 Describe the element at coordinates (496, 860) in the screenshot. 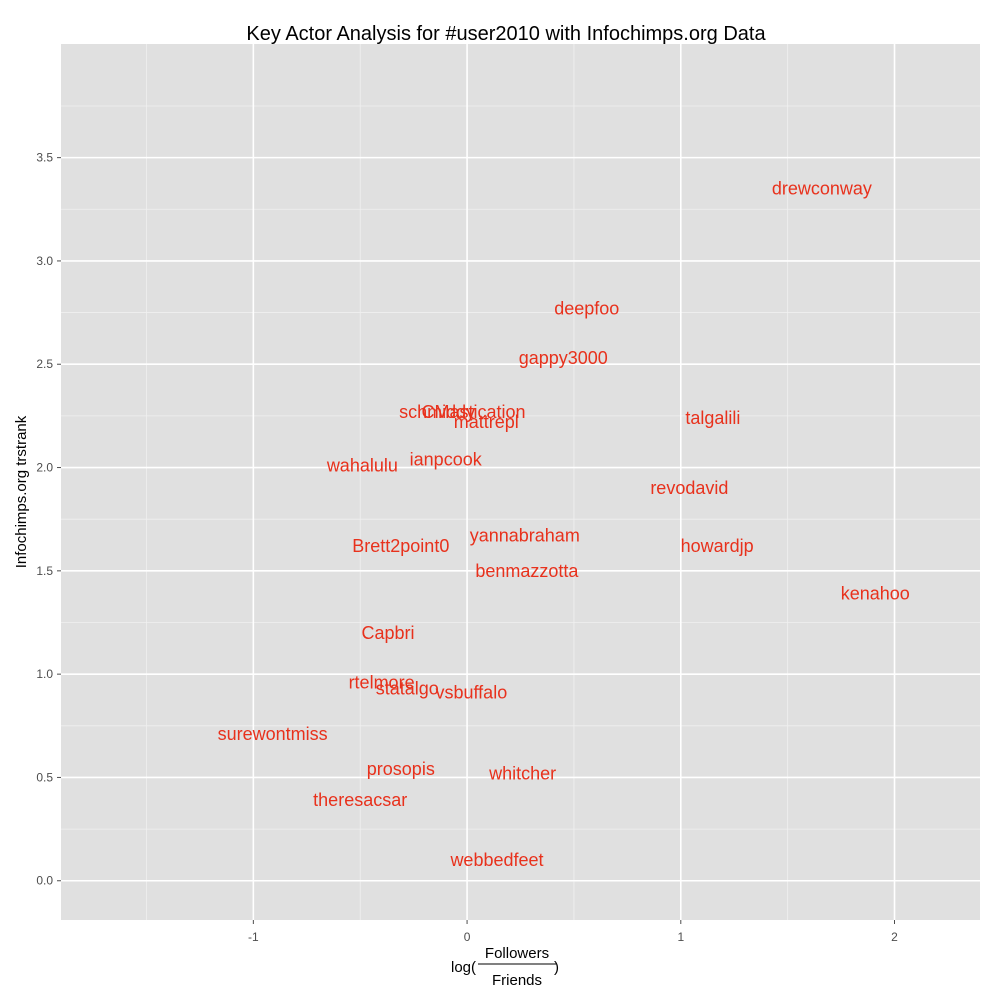

I see `point-label-webbedfeet: webbedfeet` at that location.